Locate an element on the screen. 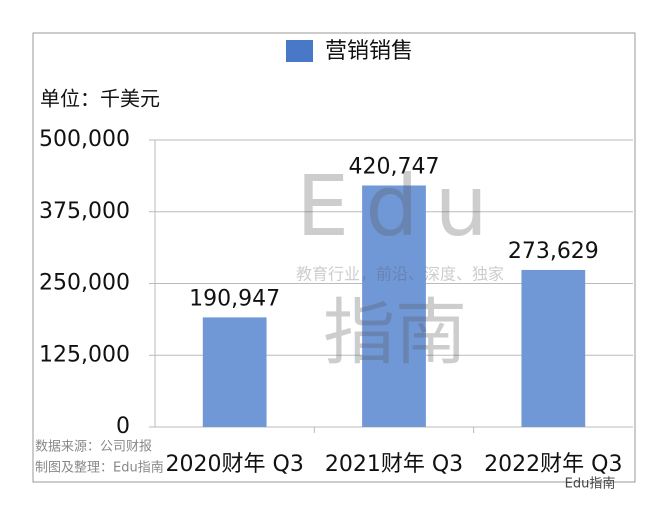 The image size is (672, 510). unit-label: 单位：千美元 is located at coordinates (100, 99).